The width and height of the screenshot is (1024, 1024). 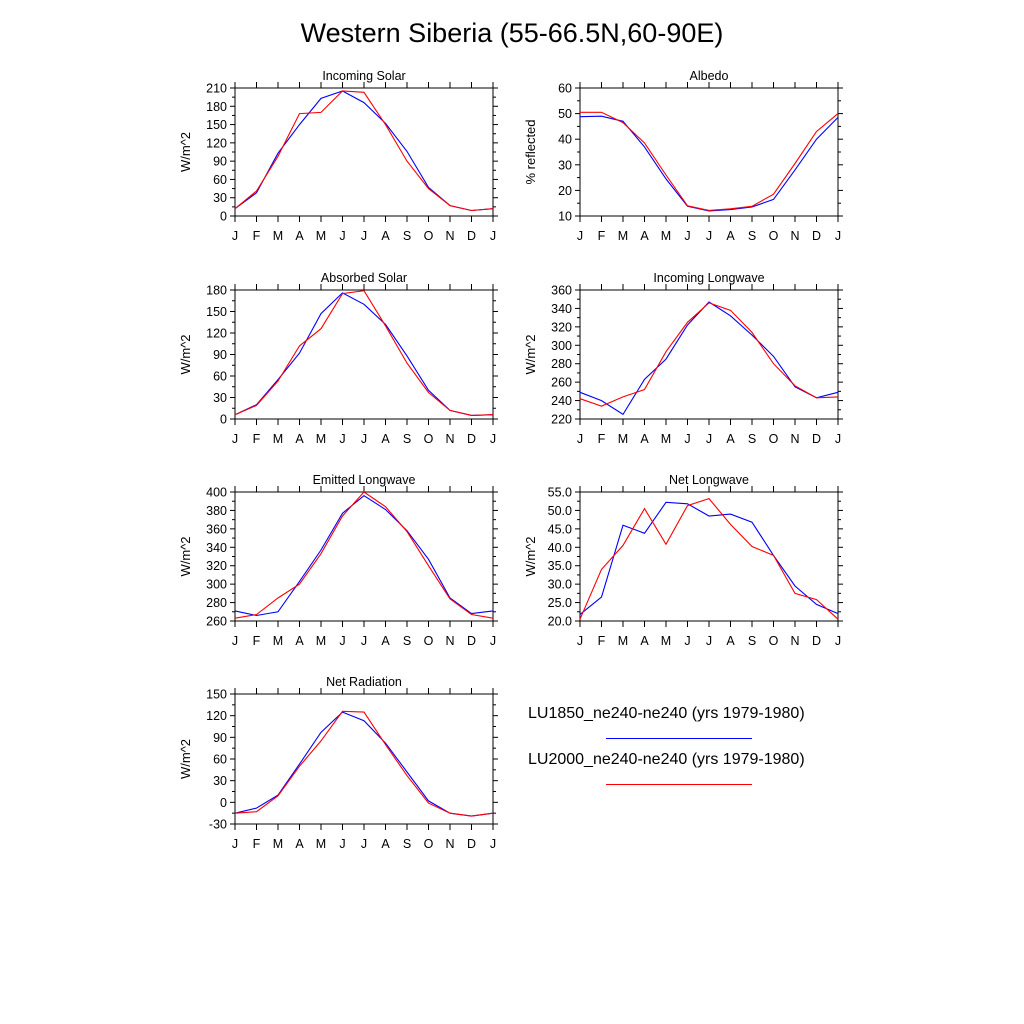 I want to click on panel-title: Incoming Solar, so click(x=363, y=76).